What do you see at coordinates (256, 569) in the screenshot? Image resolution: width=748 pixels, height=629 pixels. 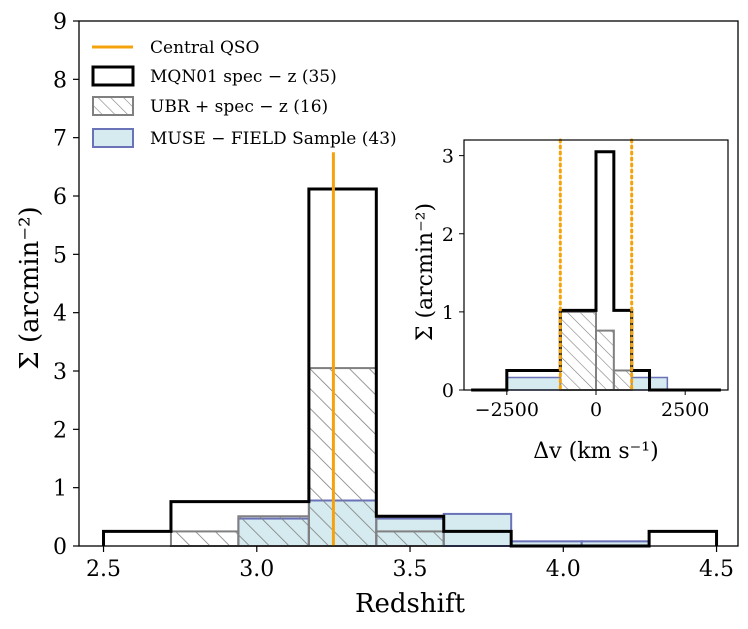 I see `x-tick-label: 3.0` at bounding box center [256, 569].